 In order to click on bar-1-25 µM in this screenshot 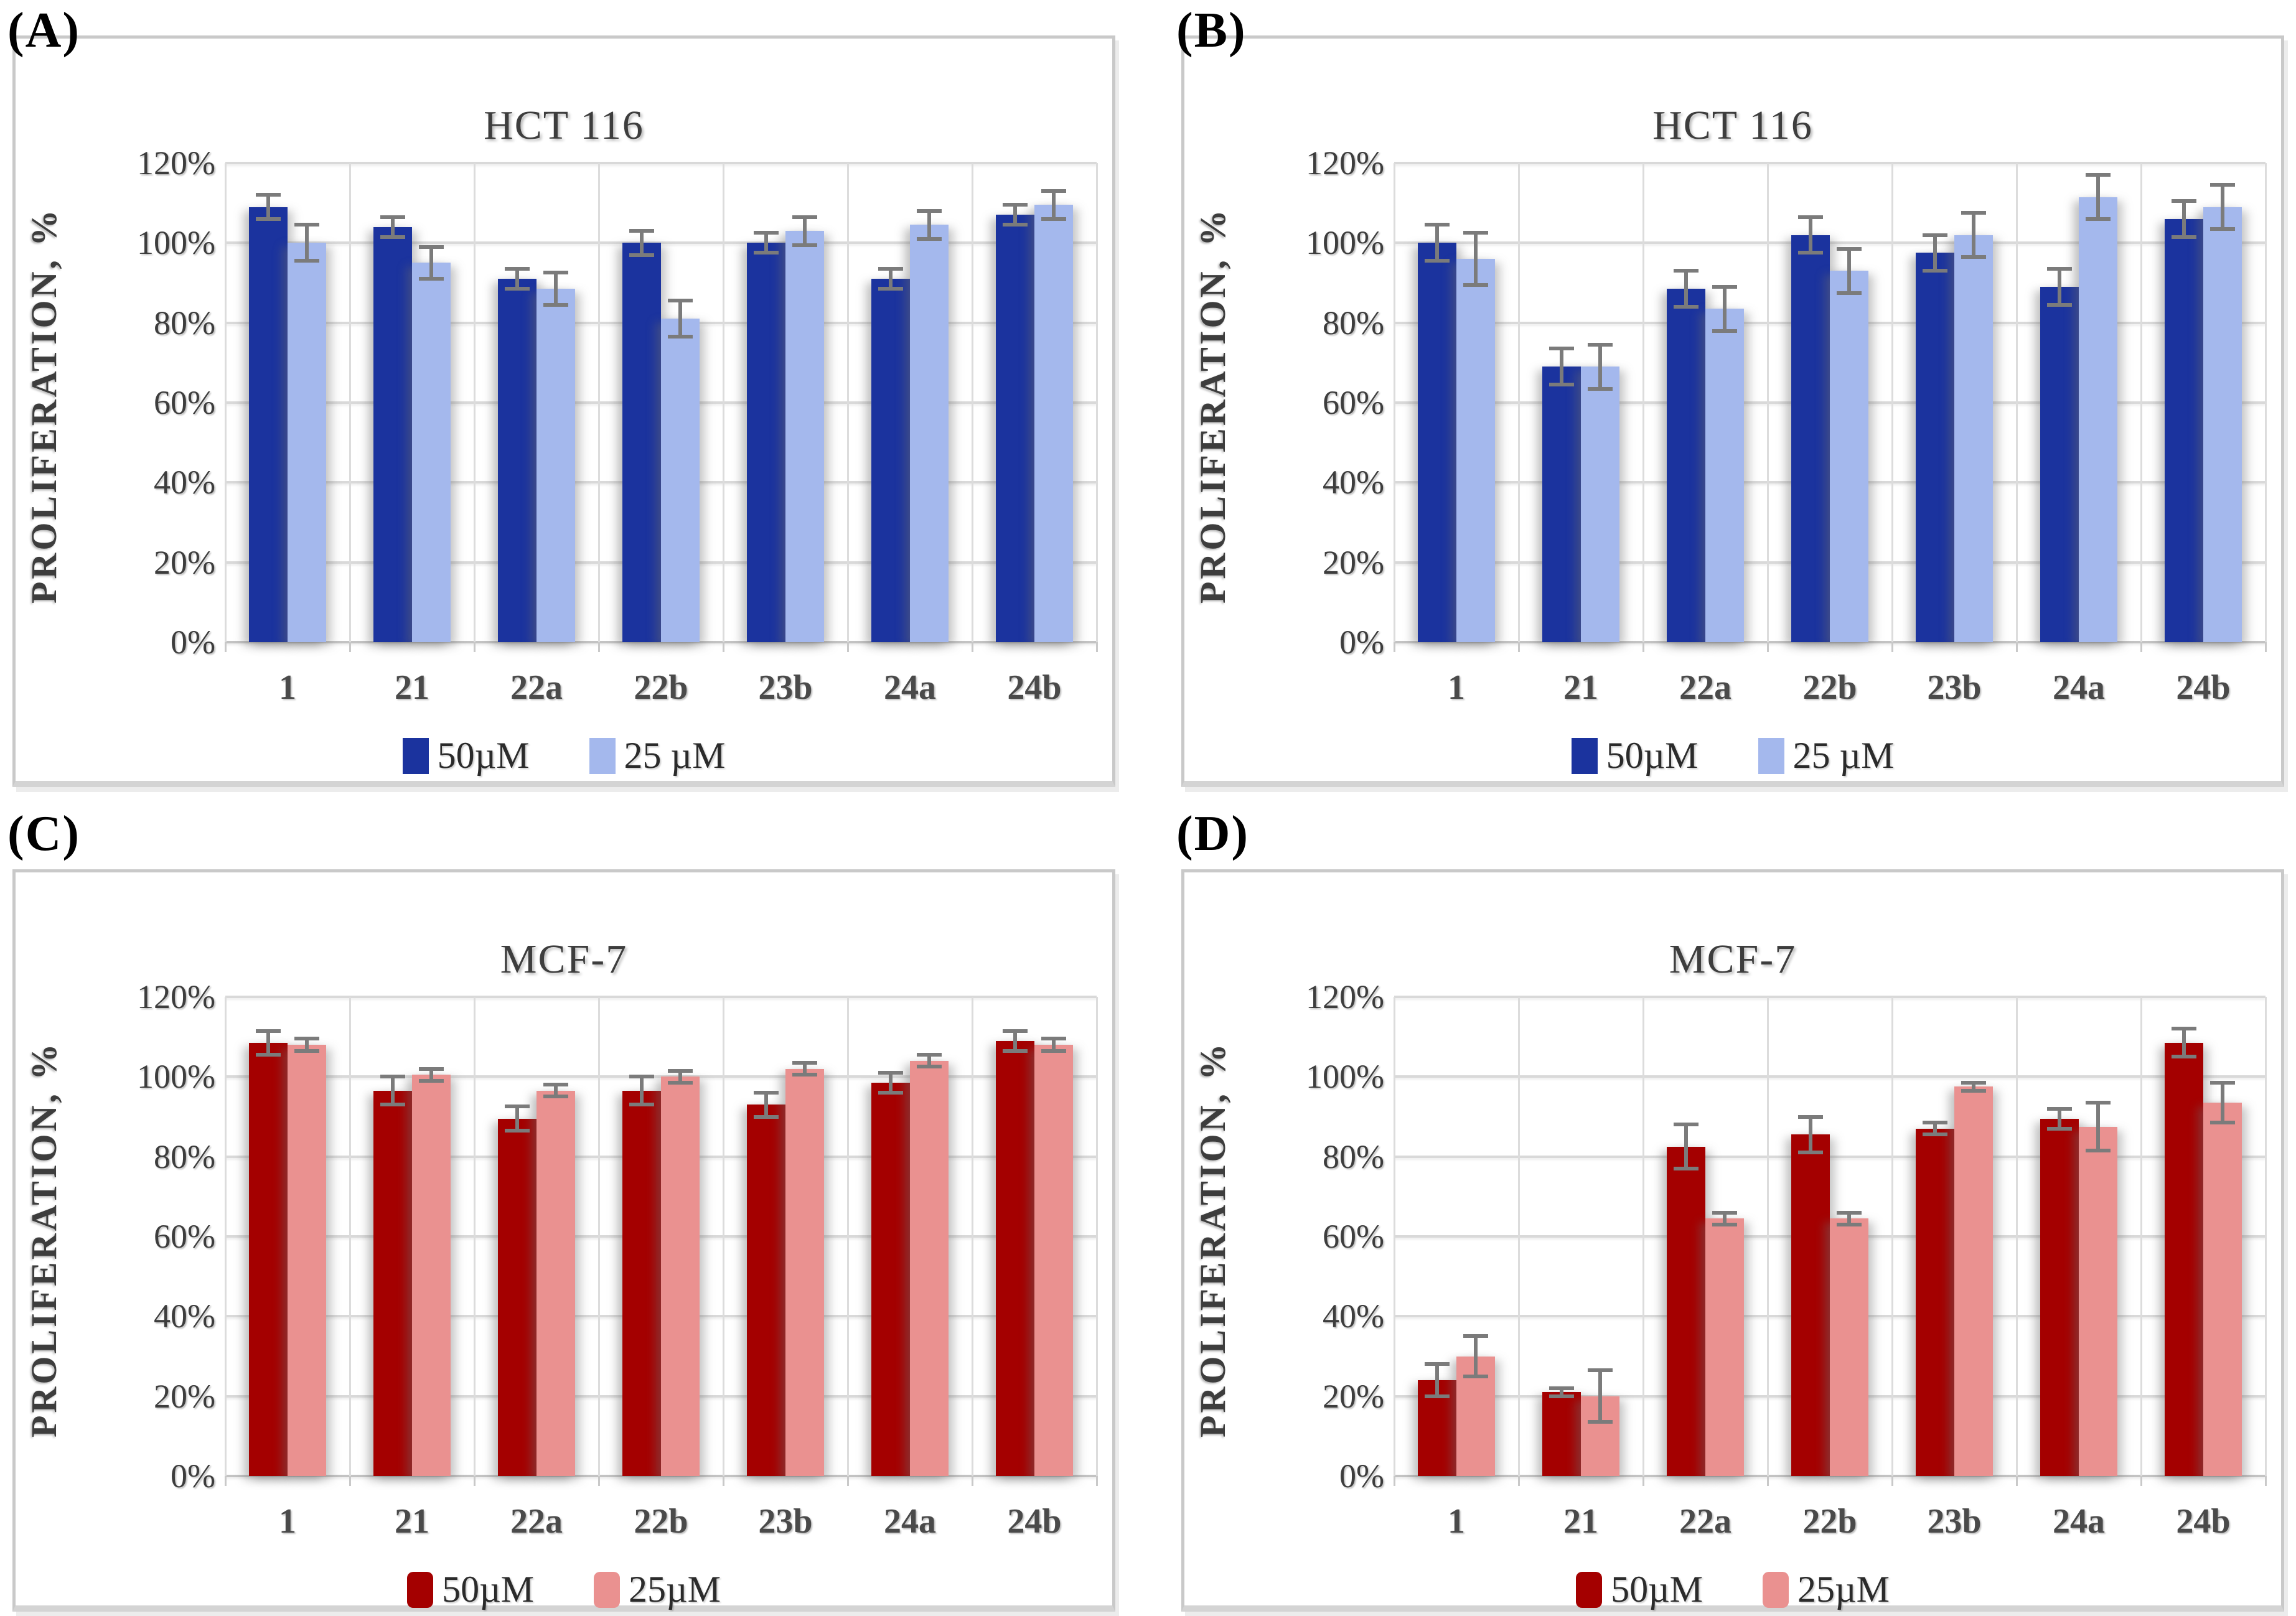, I will do `click(307, 442)`.